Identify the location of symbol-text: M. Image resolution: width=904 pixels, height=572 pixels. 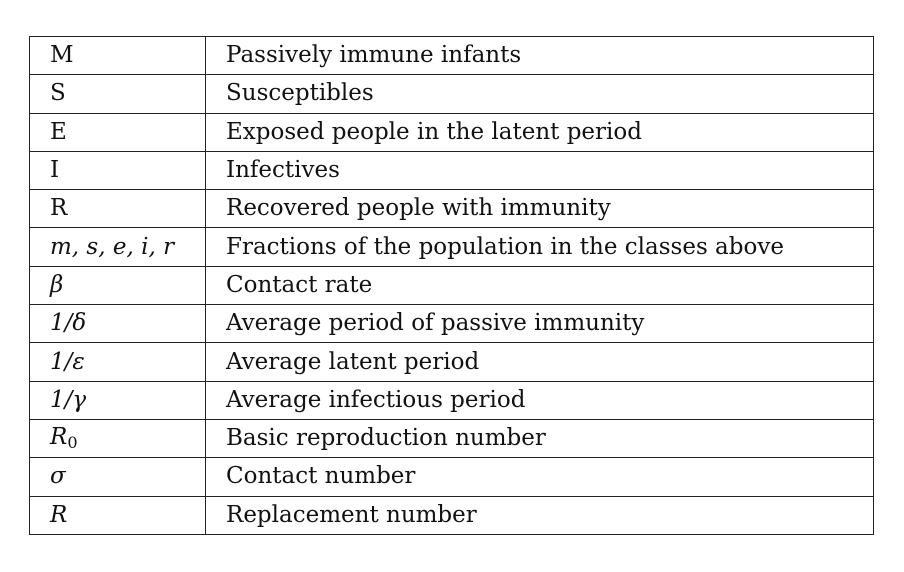
(62, 55).